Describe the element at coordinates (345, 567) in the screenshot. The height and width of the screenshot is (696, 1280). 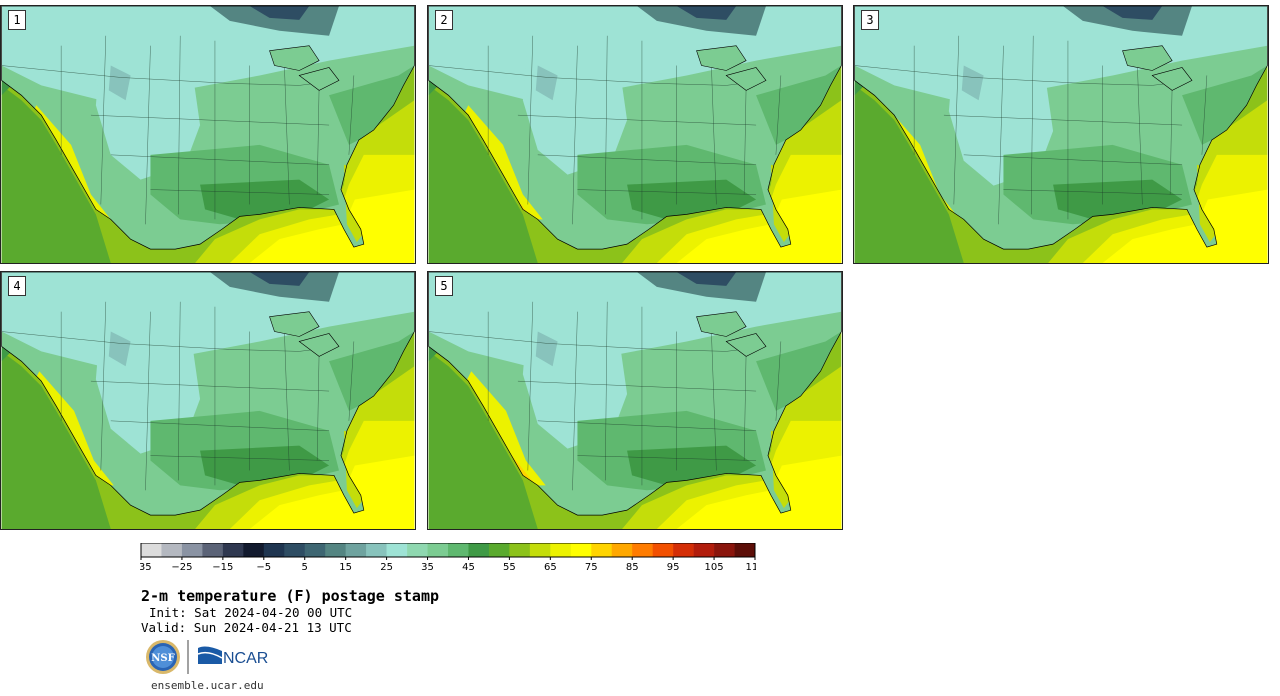
I see `colorbar-tick-label: 15` at that location.